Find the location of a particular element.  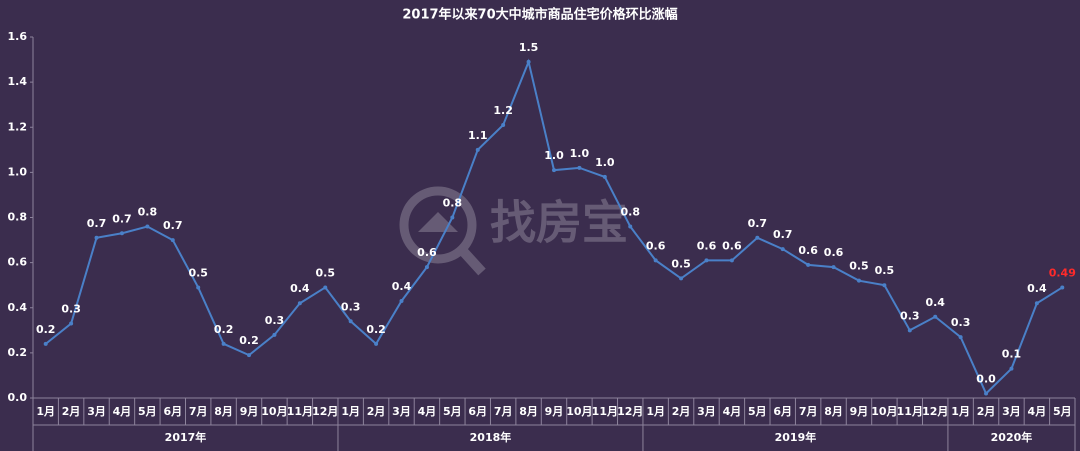

value-label: 1.1 is located at coordinates (478, 135).